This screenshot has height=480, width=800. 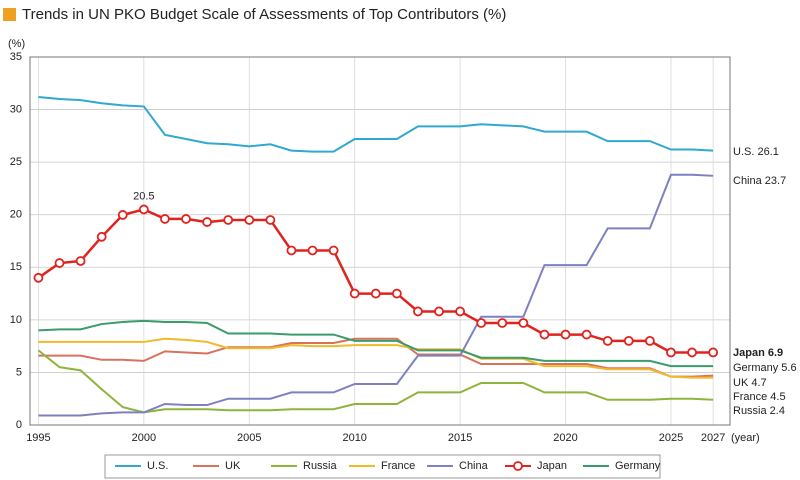 I want to click on end-label: UK 4.7, so click(x=750, y=383).